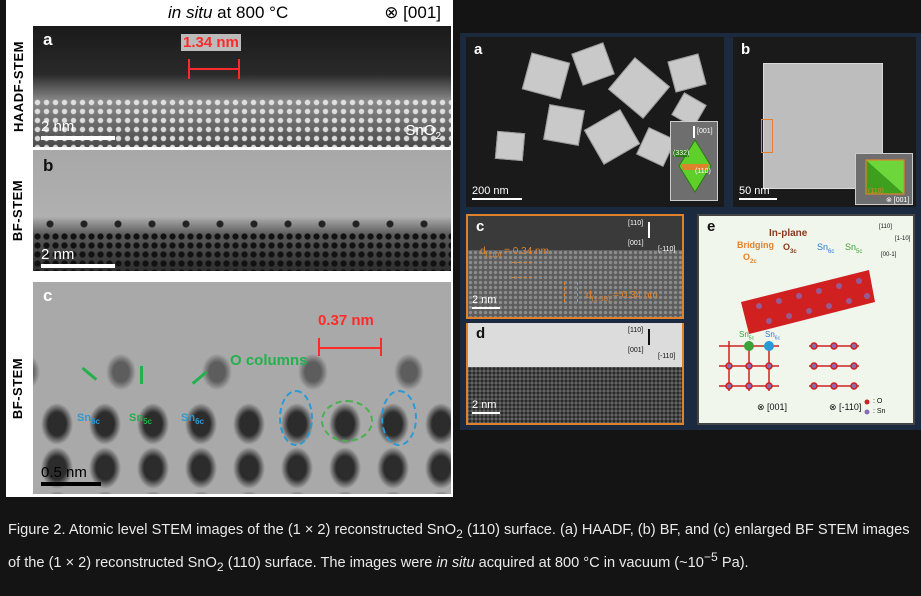  Describe the element at coordinates (681, 153) in the screenshot. I see `inset-facet: (332)` at that location.